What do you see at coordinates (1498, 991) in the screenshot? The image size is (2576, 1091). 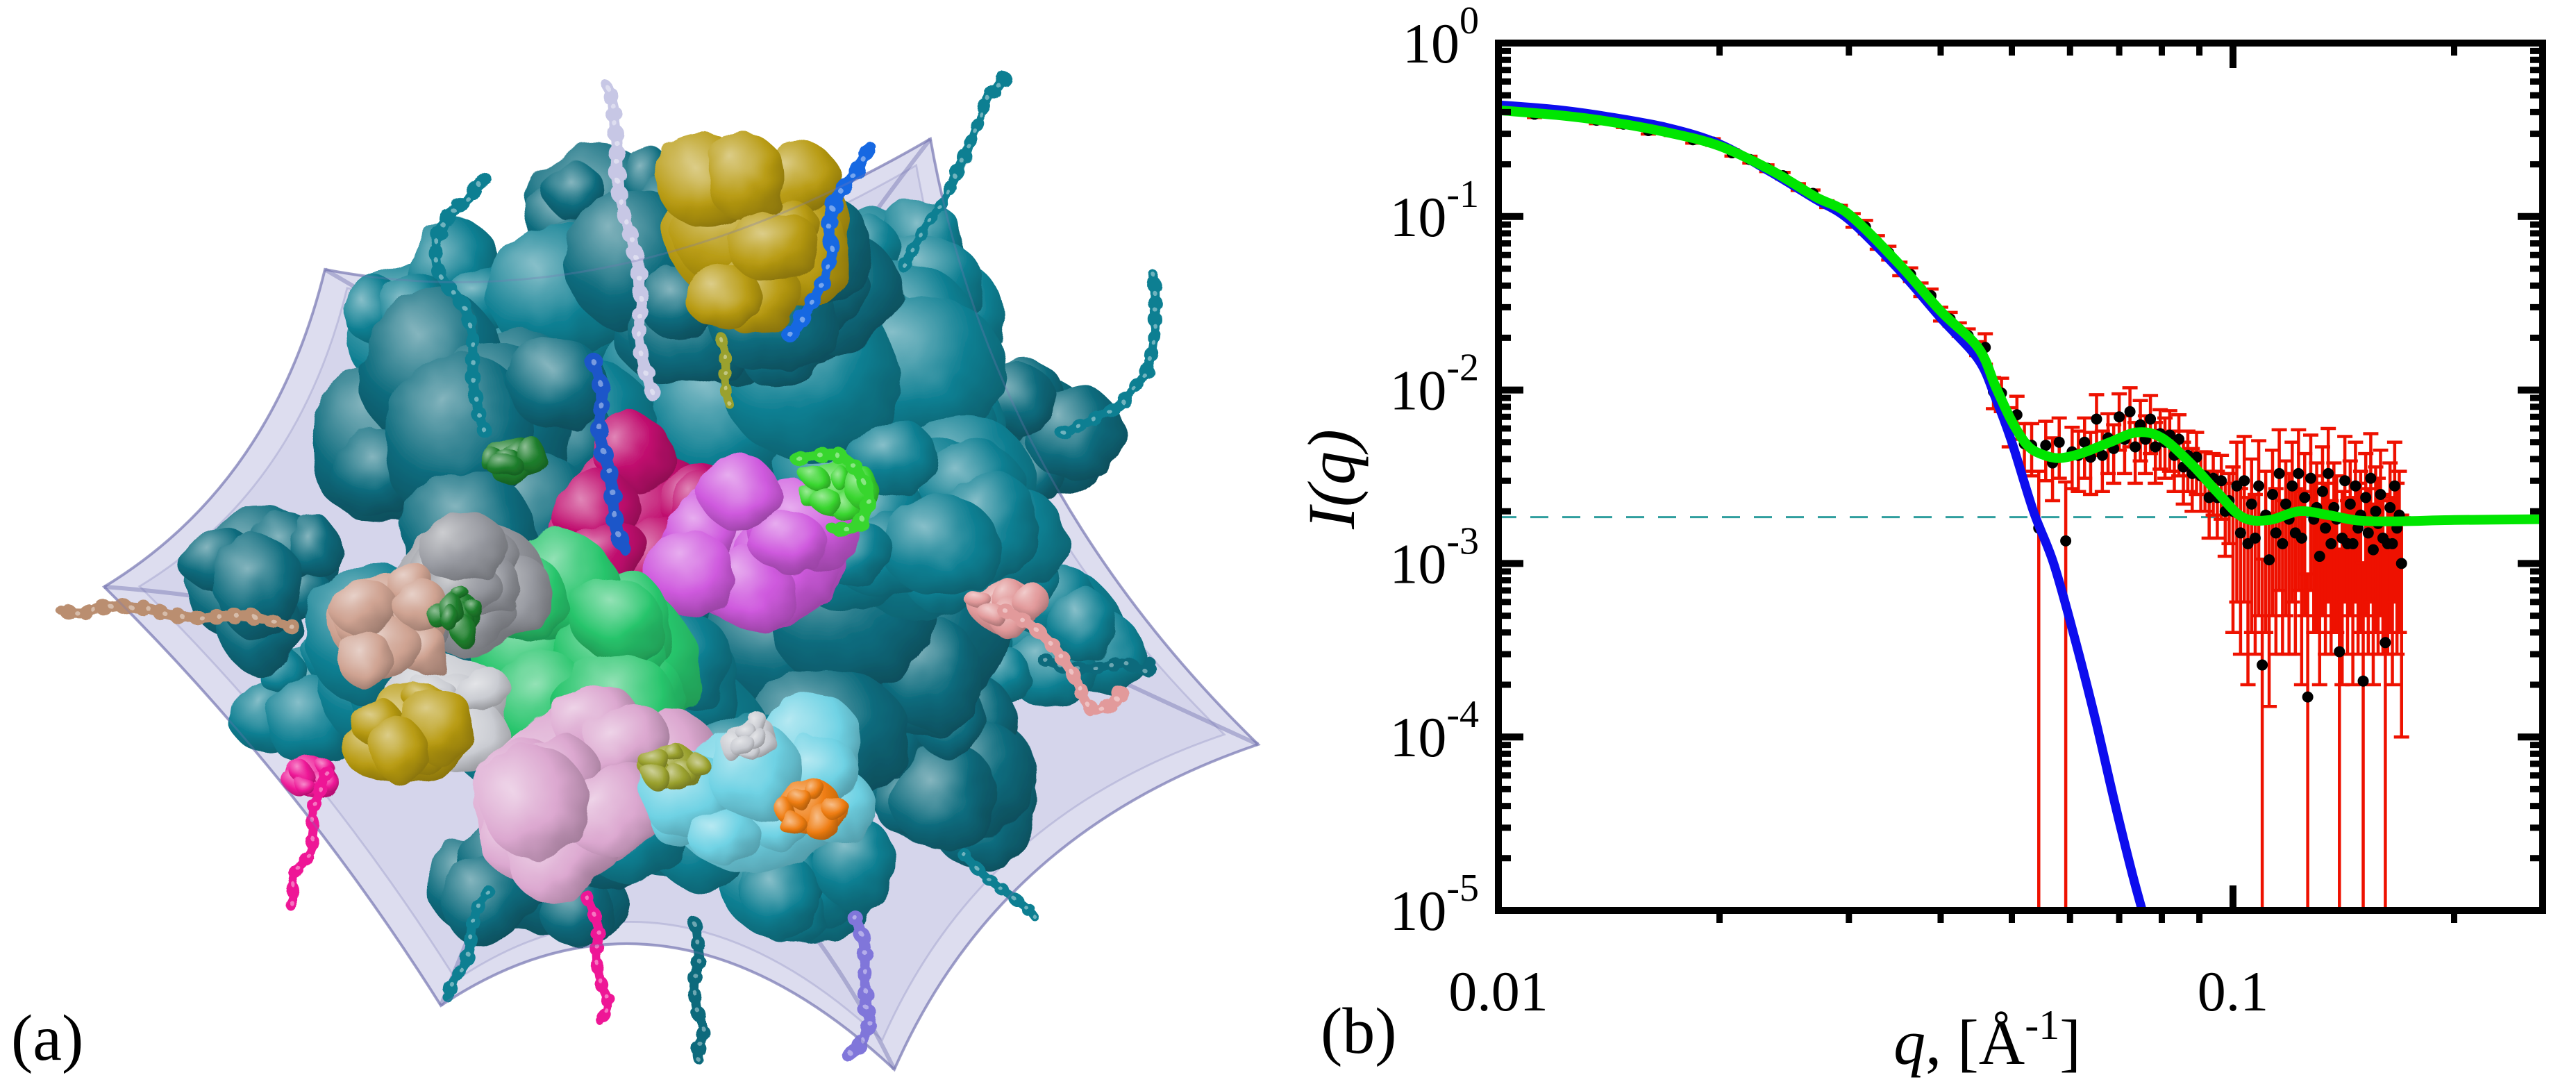 I see `x-tick-label-0.01: 0.01` at bounding box center [1498, 991].